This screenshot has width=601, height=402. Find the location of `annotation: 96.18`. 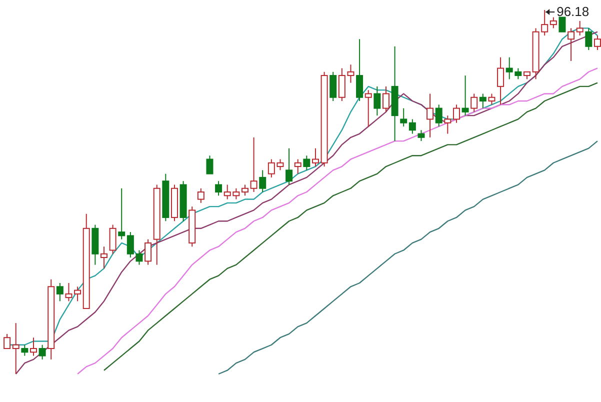

annotation: 96.18 is located at coordinates (573, 11).